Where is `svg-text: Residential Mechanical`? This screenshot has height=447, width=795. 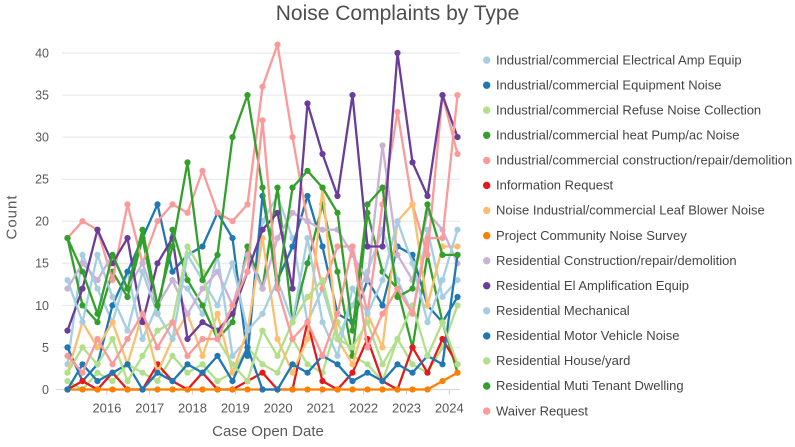 svg-text: Residential Mechanical is located at coordinates (563, 310).